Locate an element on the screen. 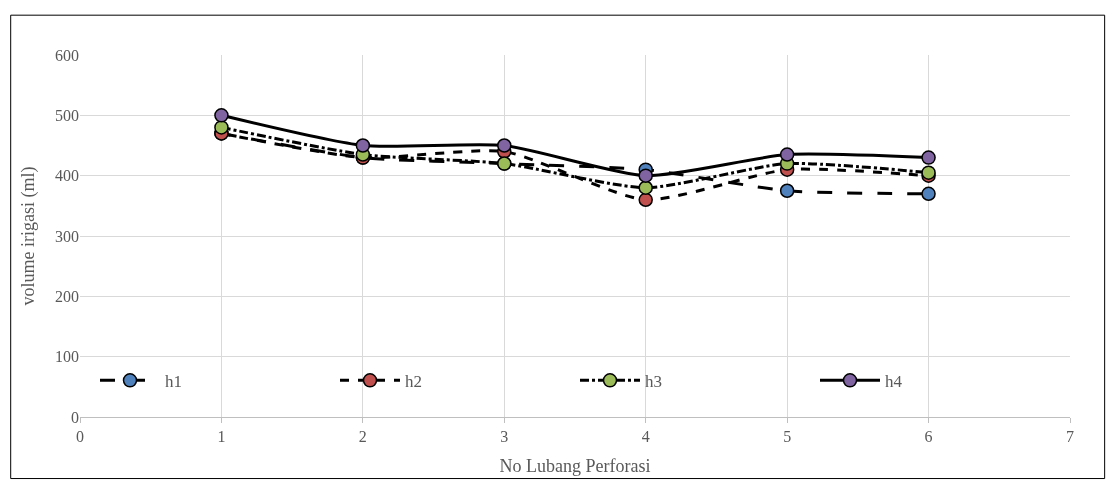 The width and height of the screenshot is (1115, 485). x-tick-label: 7 is located at coordinates (1070, 437).